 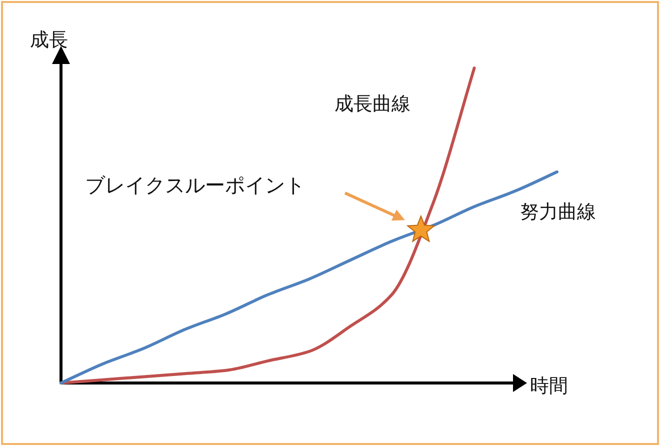 I want to click on annotation: ブレイクスルーポイント, so click(x=195, y=185).